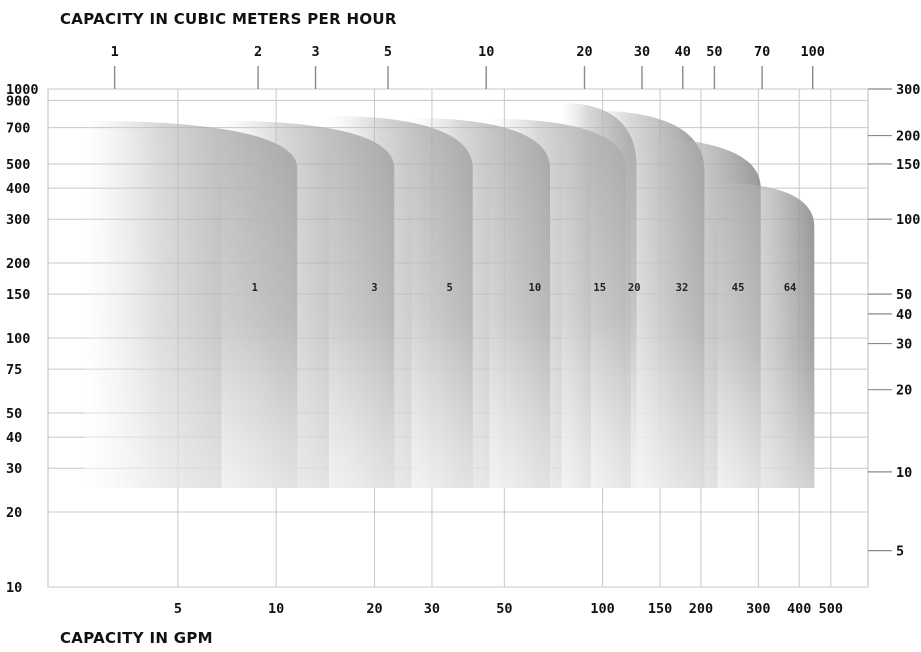 The width and height of the screenshot is (921, 652). What do you see at coordinates (115, 52) in the screenshot?
I see `x-top-tick-label: 1` at bounding box center [115, 52].